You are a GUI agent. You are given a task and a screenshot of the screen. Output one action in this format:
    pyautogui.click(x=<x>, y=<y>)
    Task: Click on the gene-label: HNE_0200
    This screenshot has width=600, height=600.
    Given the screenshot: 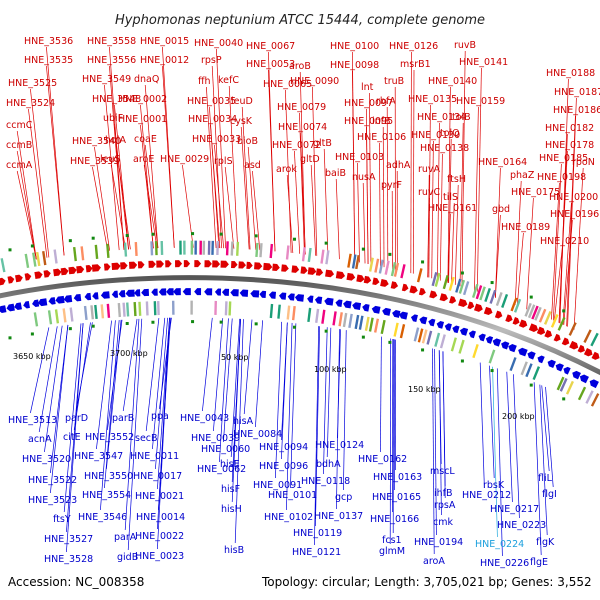 What is the action you would take?
    pyautogui.click(x=573, y=197)
    